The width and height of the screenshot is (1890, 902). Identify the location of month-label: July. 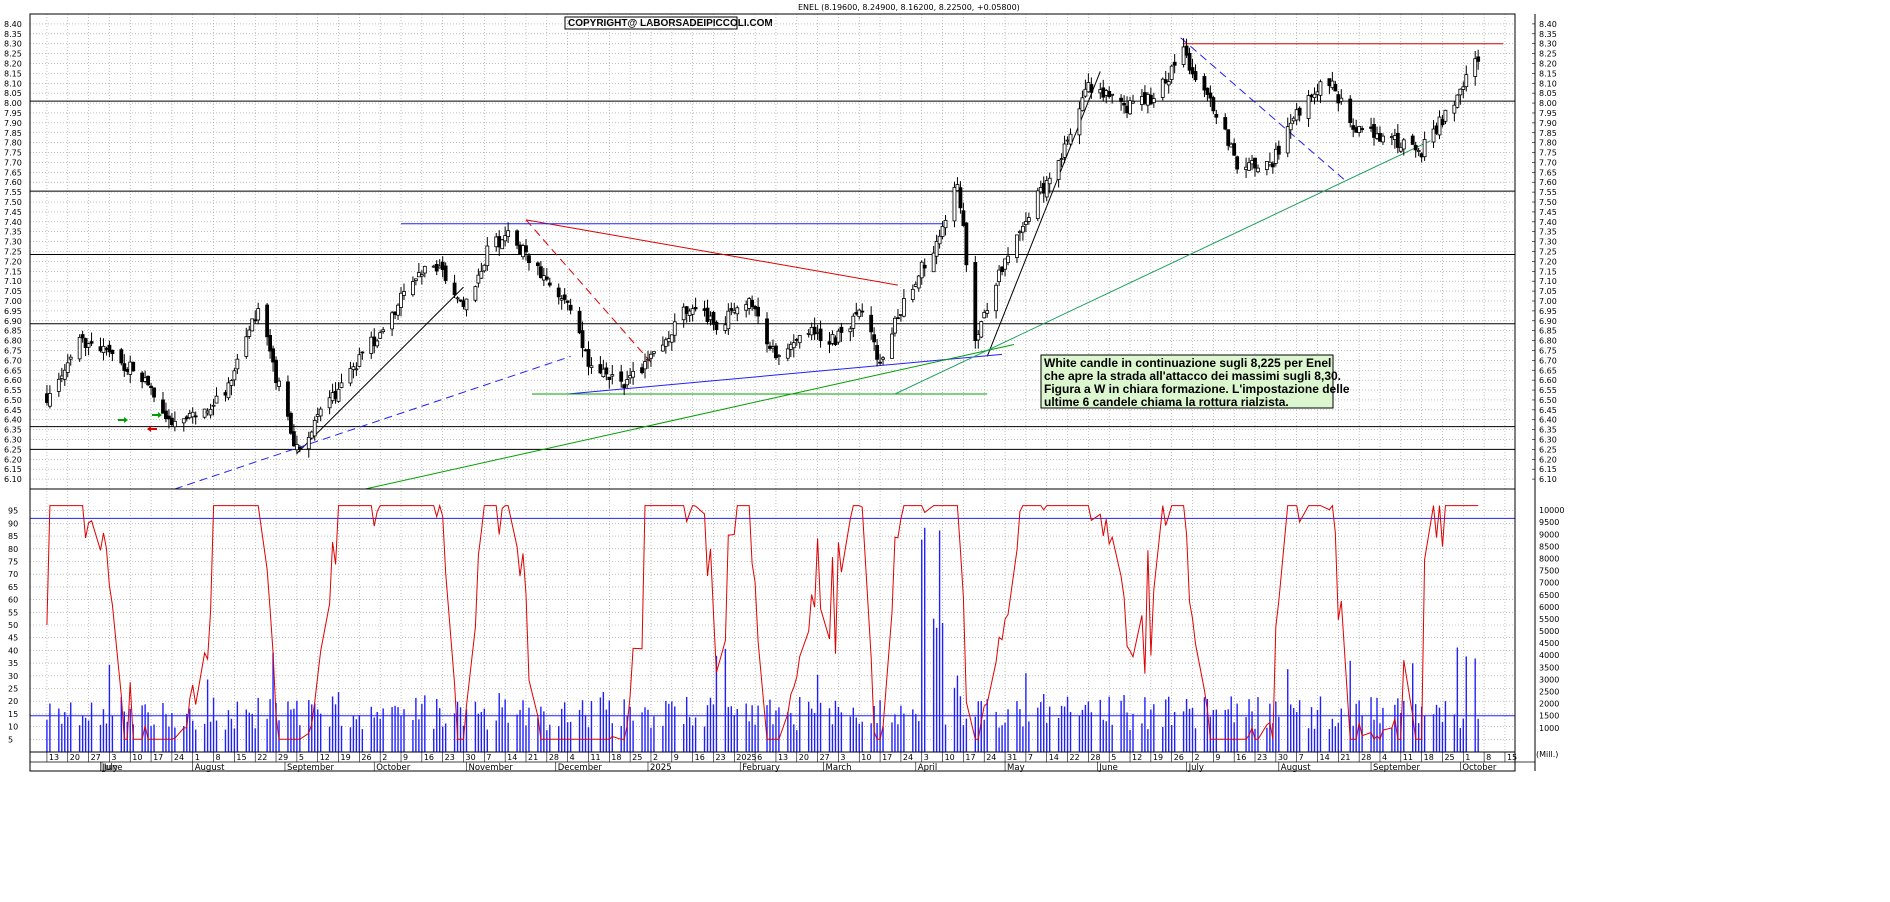
(109, 768).